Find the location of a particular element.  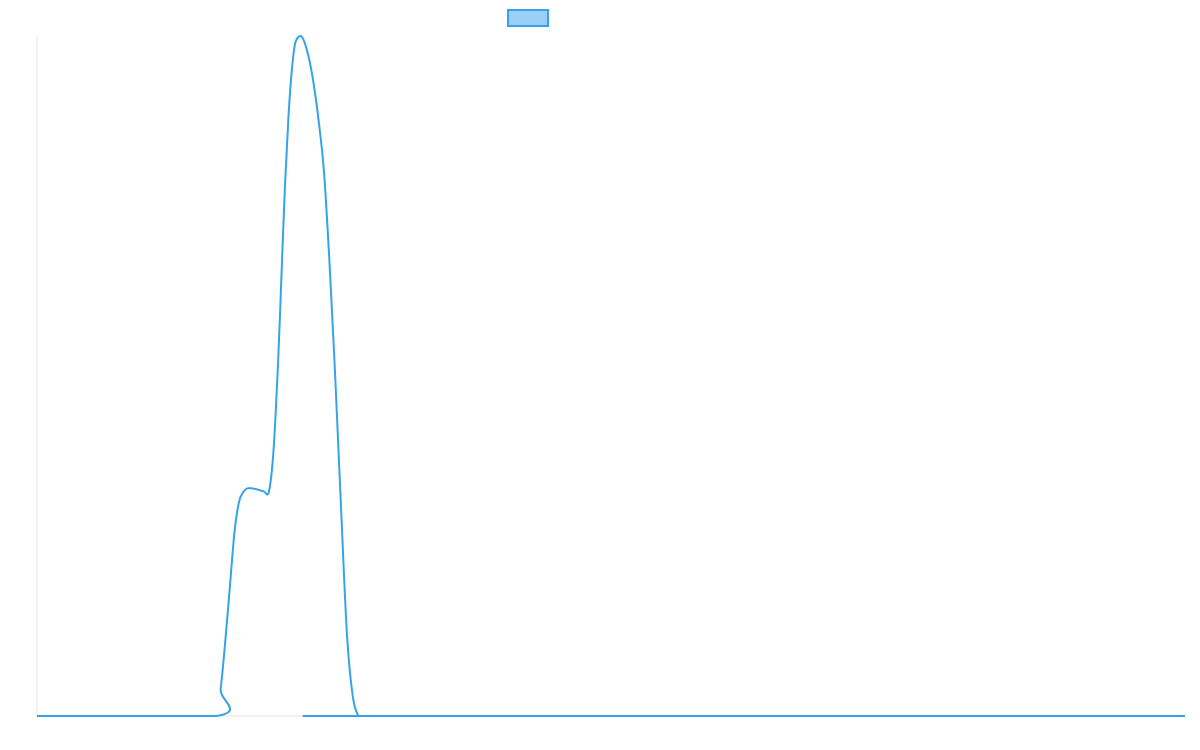

legend-swatch is located at coordinates (528, 18).